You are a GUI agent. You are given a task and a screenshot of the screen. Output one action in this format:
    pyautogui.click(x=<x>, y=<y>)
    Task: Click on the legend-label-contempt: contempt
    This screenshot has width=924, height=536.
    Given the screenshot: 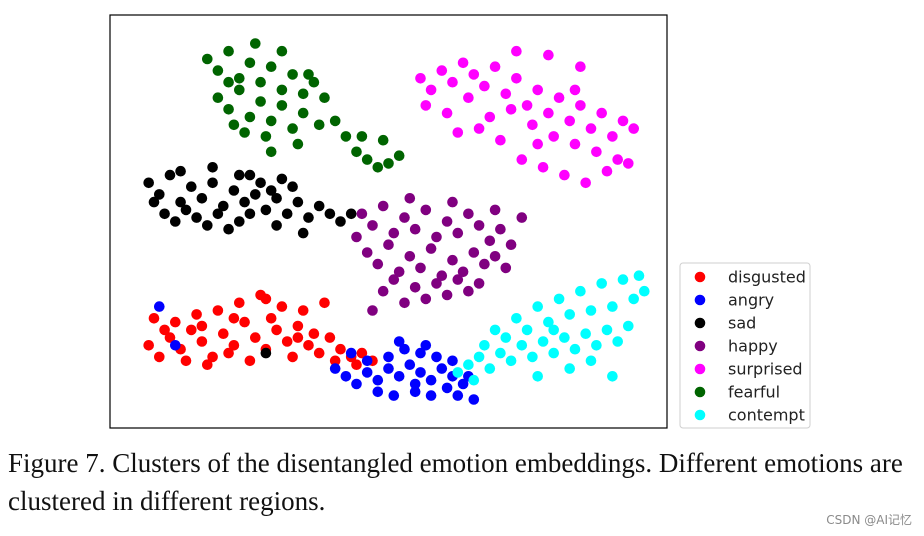 What is the action you would take?
    pyautogui.click(x=766, y=415)
    